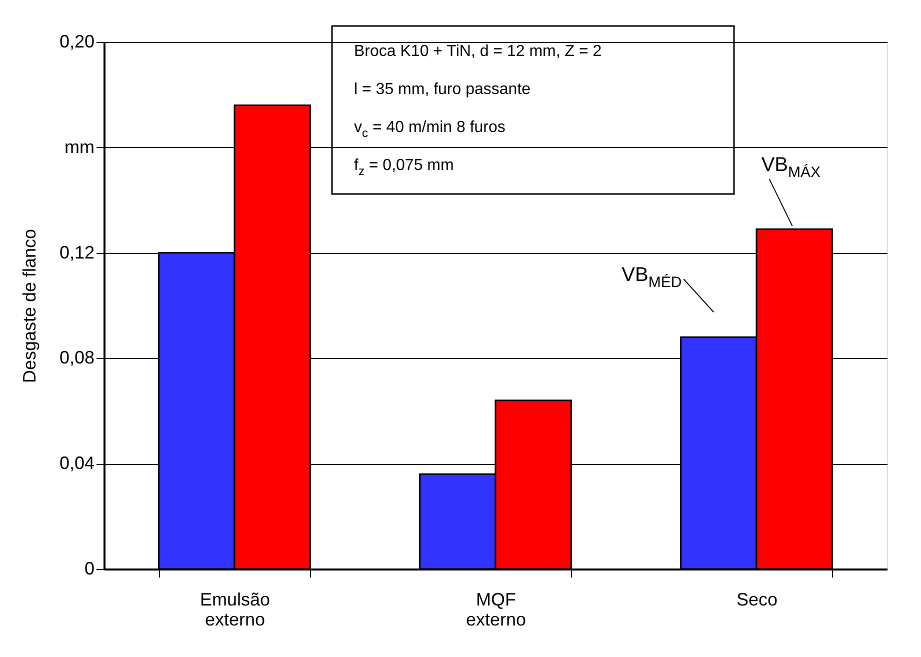  What do you see at coordinates (442, 89) in the screenshot?
I see `annotation: l = 35 mm, furo passante` at bounding box center [442, 89].